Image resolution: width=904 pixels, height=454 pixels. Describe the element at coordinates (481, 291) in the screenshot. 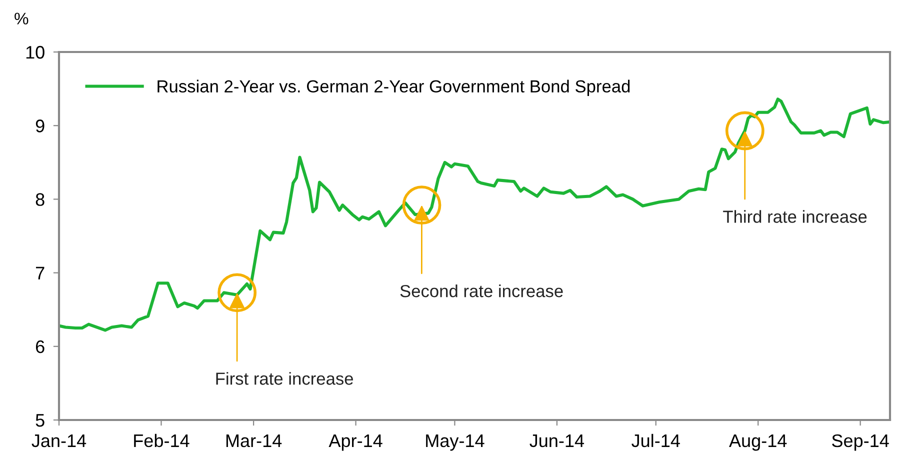

I see `annotation: Second rate increase` at that location.